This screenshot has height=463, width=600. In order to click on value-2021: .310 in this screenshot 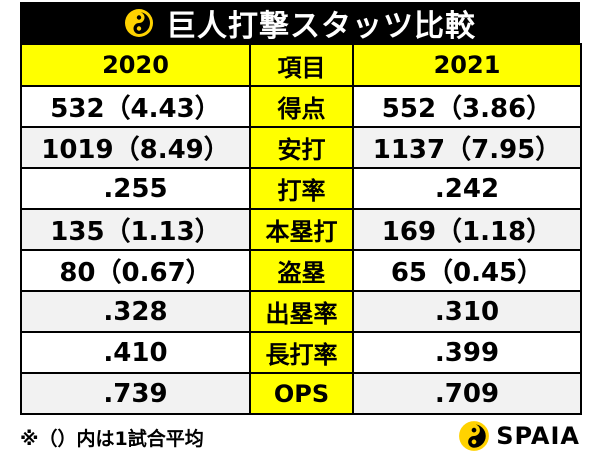, I will do `click(467, 311)`.